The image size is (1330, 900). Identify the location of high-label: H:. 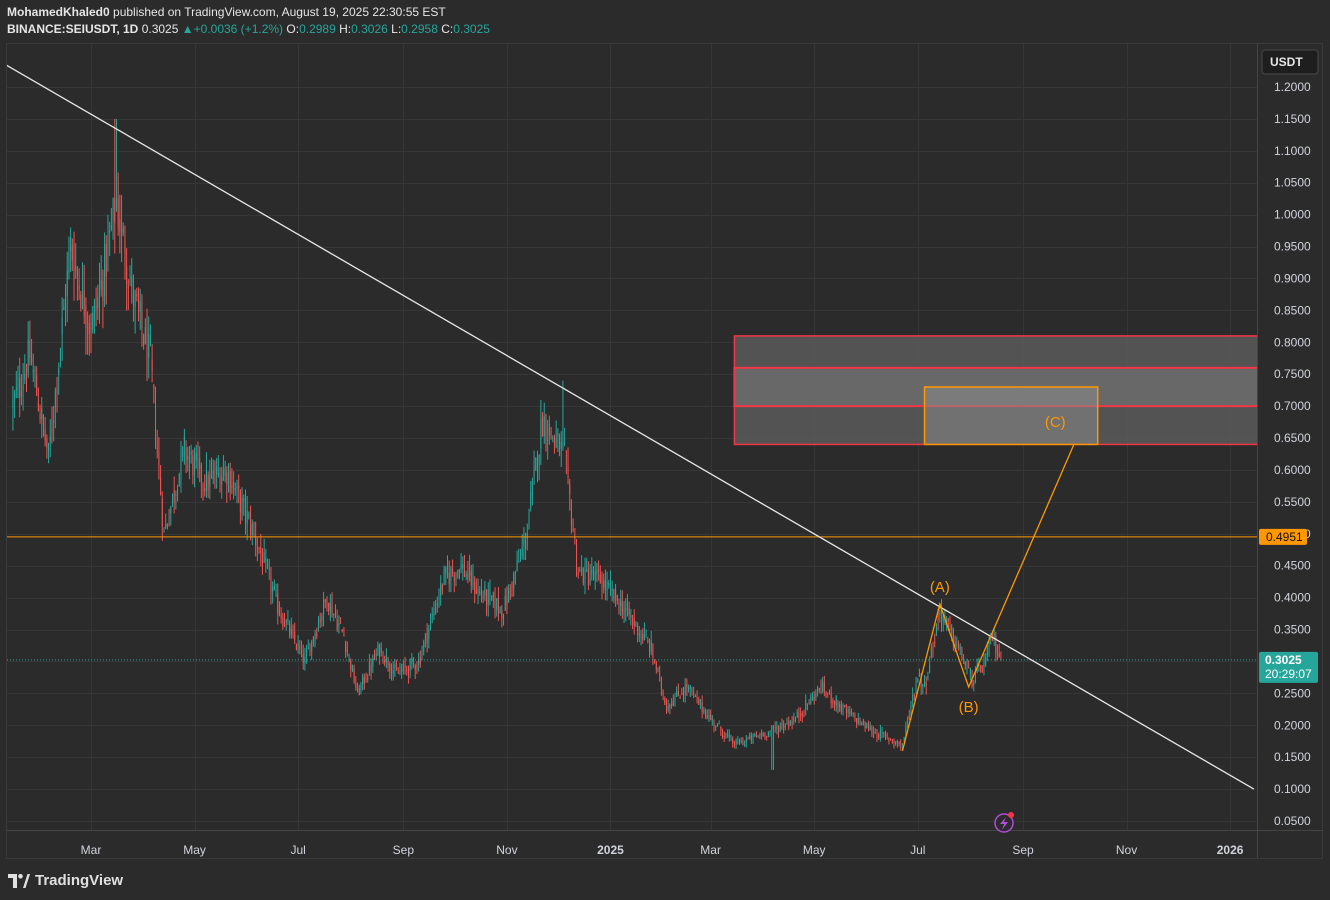
(345, 29).